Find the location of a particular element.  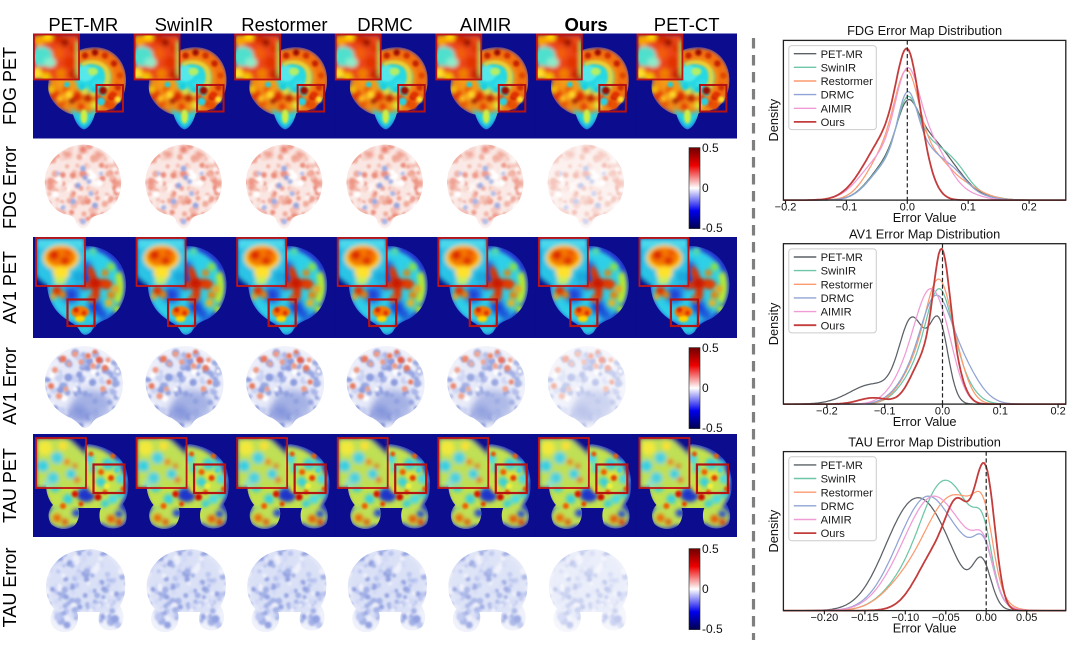

svg-text: 0.05 is located at coordinates (1026, 618).